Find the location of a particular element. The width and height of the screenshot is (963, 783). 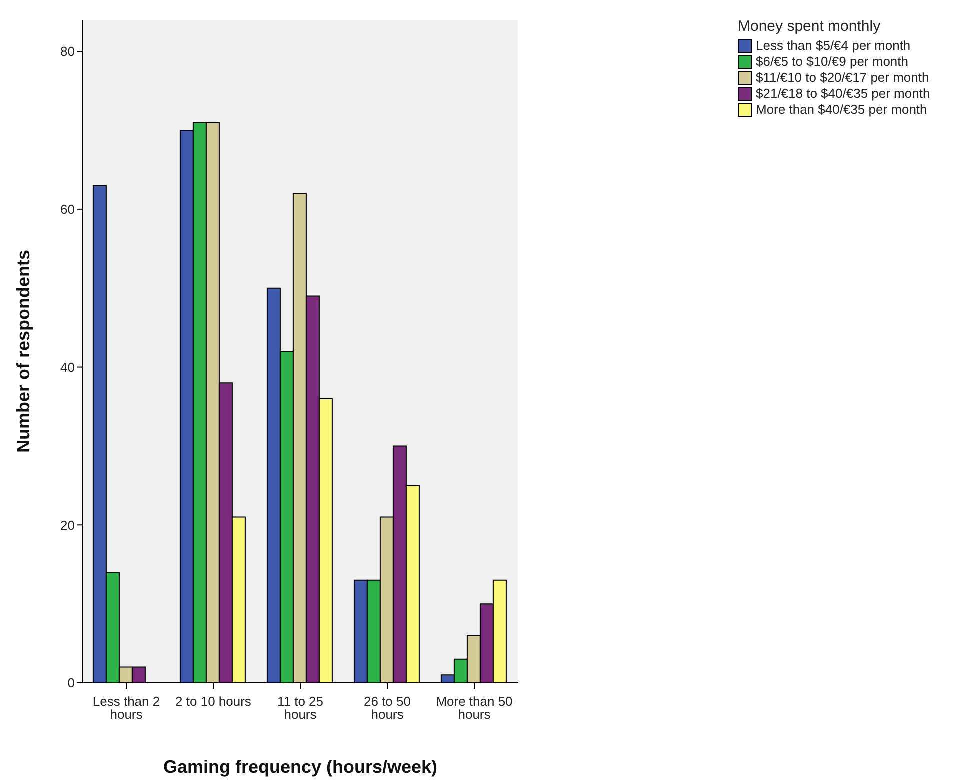

legend-label: $21/€18 to $40/€35 per month is located at coordinates (843, 93).